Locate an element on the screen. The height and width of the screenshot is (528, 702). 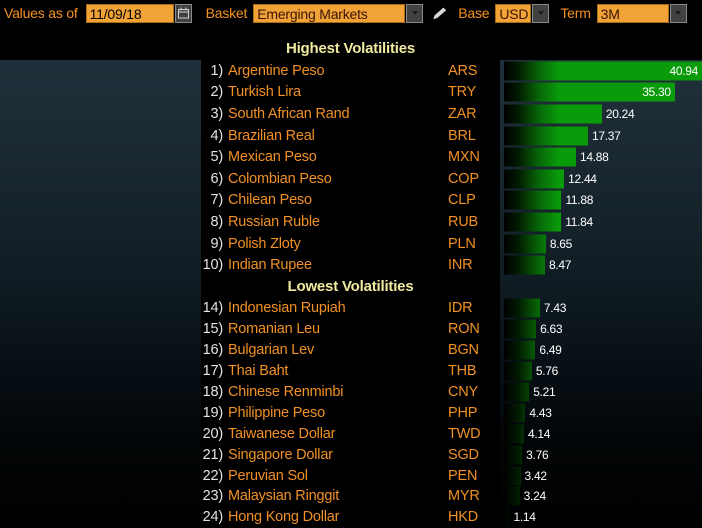
bar-track: 6.63 is located at coordinates (603, 329).